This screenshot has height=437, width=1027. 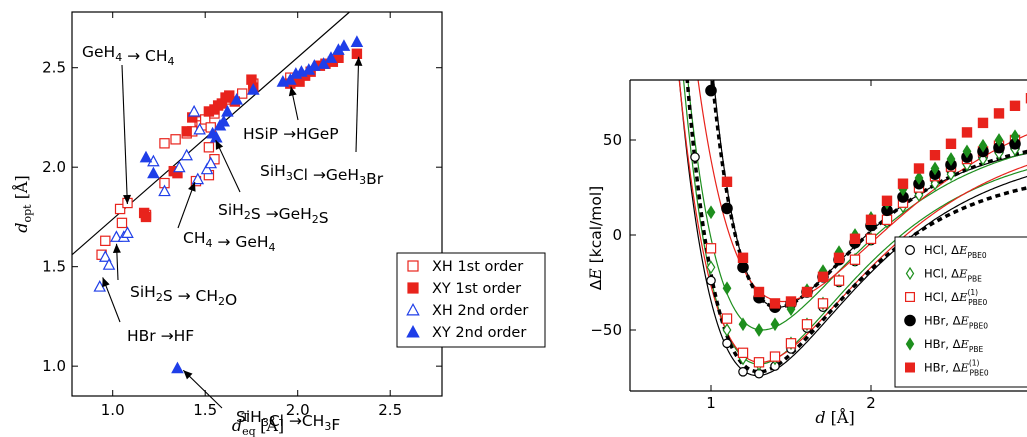 What do you see at coordinates (273, 214) in the screenshot?
I see `annotation-label: SiH2S →GeH2S` at bounding box center [273, 214].